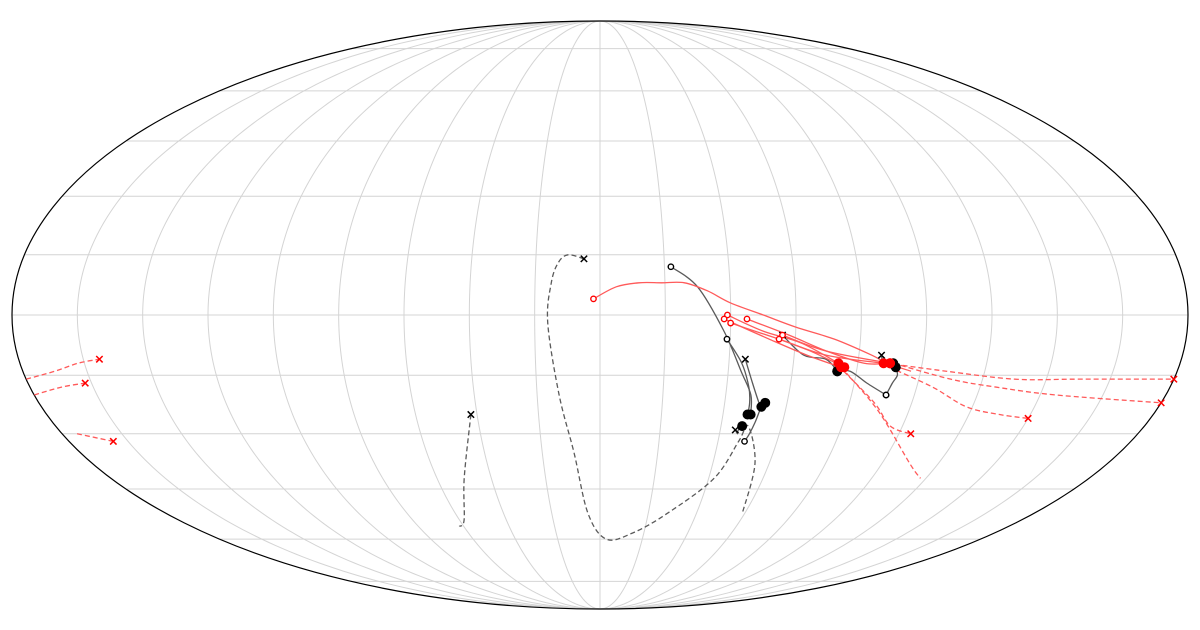 Image resolution: width=1200 pixels, height=630 pixels. Describe the element at coordinates (465, 470) in the screenshot. I see `black-trajectory-dashed` at that location.